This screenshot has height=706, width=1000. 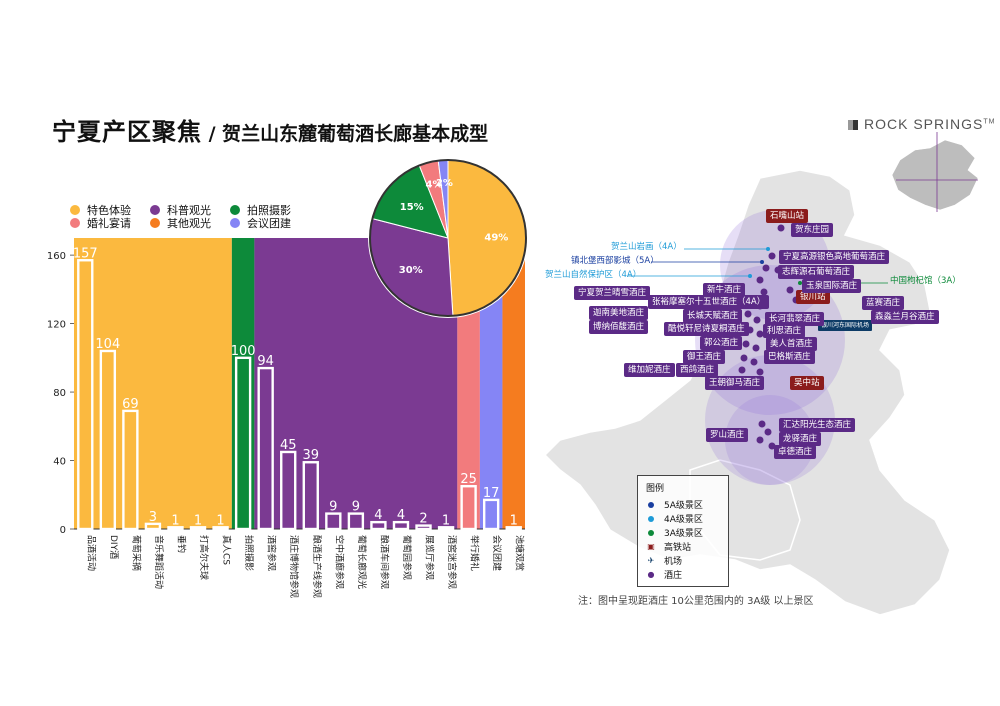 I want to click on hotel-label: 森淼兰月谷酒庄, so click(x=905, y=317).